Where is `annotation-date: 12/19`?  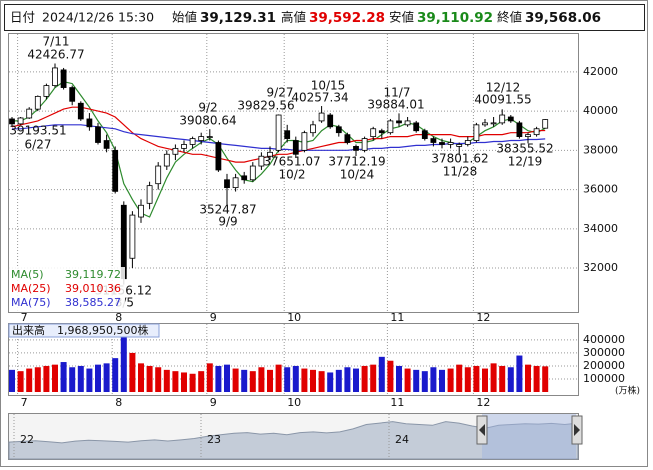 annotation-date: 12/19 is located at coordinates (525, 162).